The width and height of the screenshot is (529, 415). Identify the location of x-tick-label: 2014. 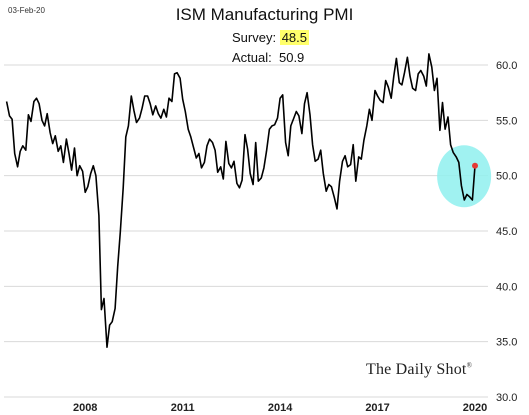
(280, 408).